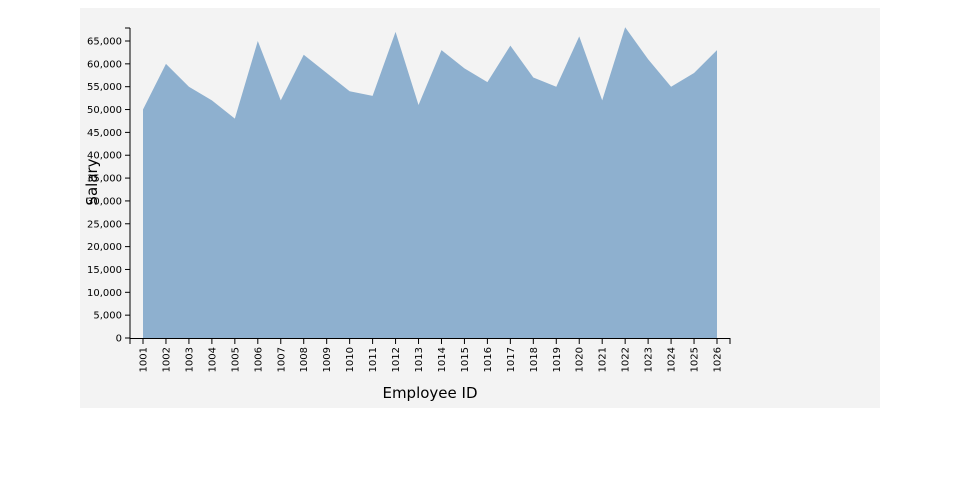 The image size is (960, 500). I want to click on x-tick-label: 1006, so click(258, 359).